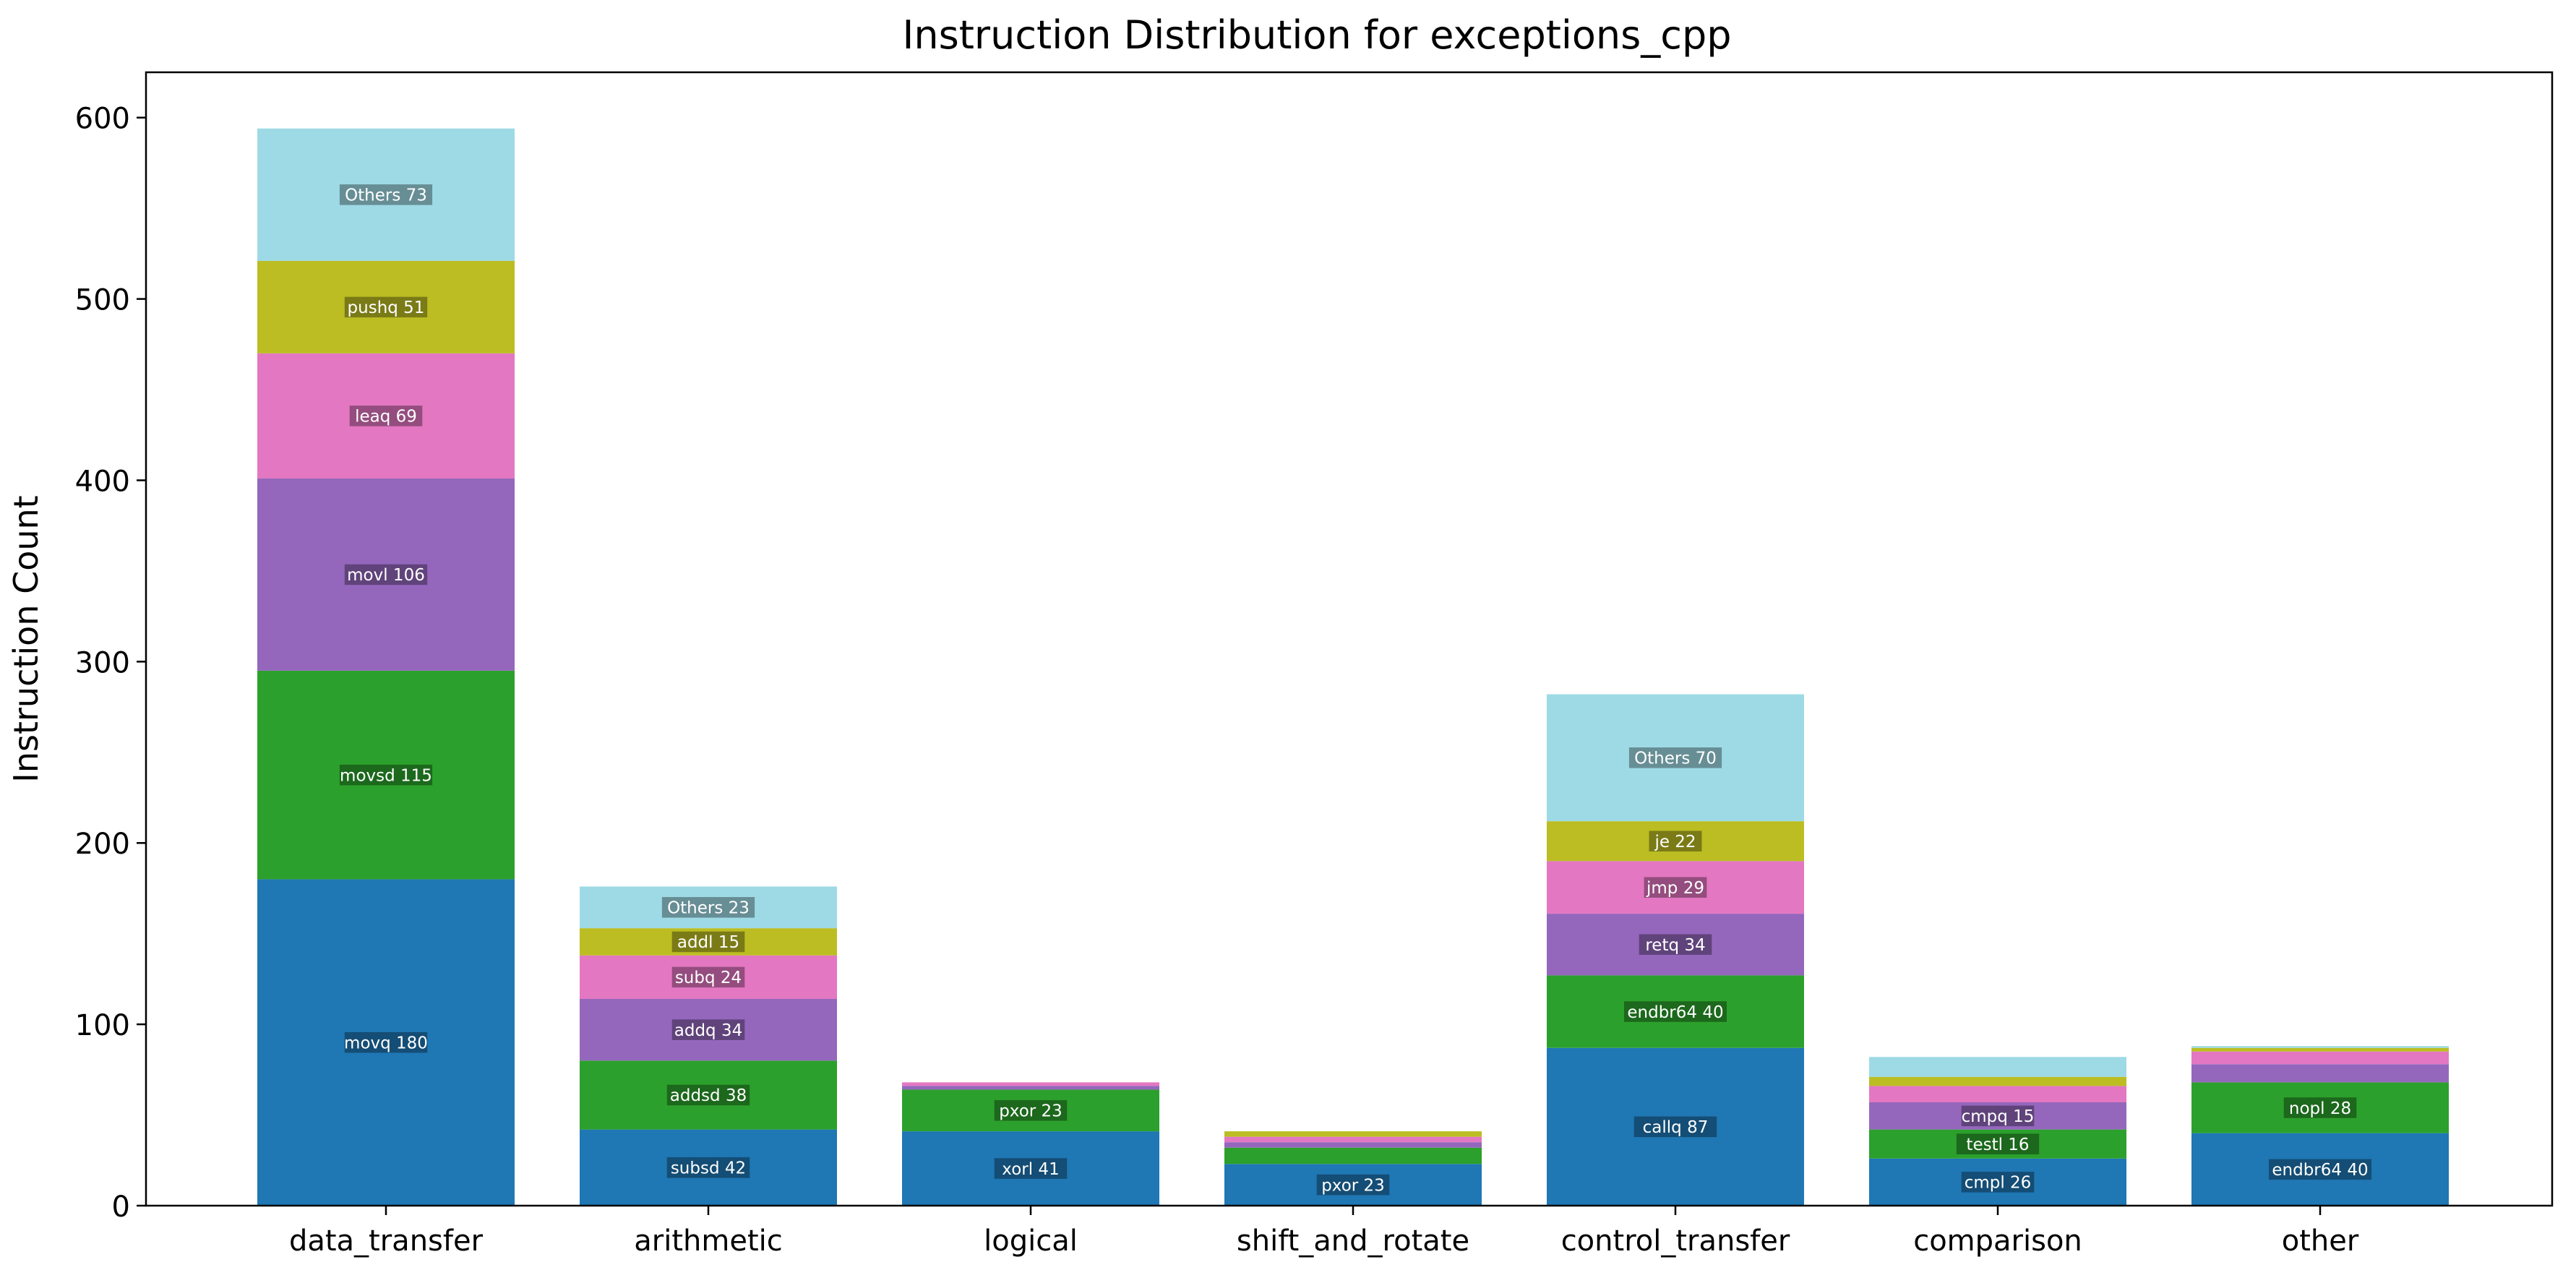 The height and width of the screenshot is (1283, 2576). What do you see at coordinates (103, 300) in the screenshot?
I see `y-tick-label: 500` at bounding box center [103, 300].